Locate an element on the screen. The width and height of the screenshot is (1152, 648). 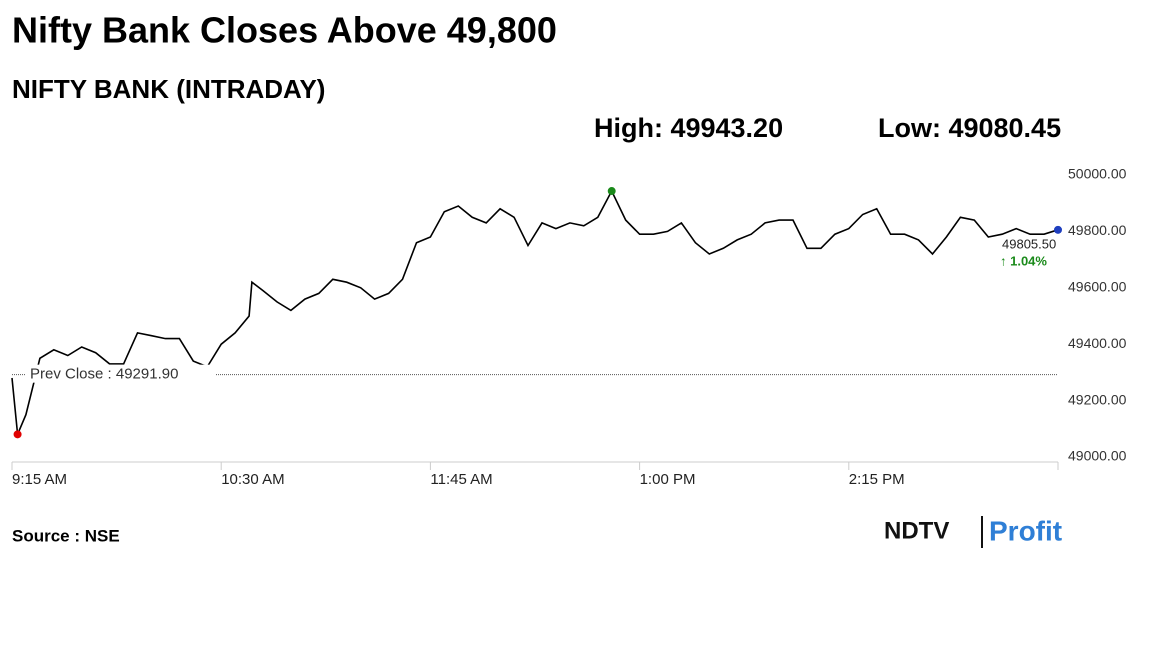
y-tick-label: 49600.00 is located at coordinates (1097, 287).